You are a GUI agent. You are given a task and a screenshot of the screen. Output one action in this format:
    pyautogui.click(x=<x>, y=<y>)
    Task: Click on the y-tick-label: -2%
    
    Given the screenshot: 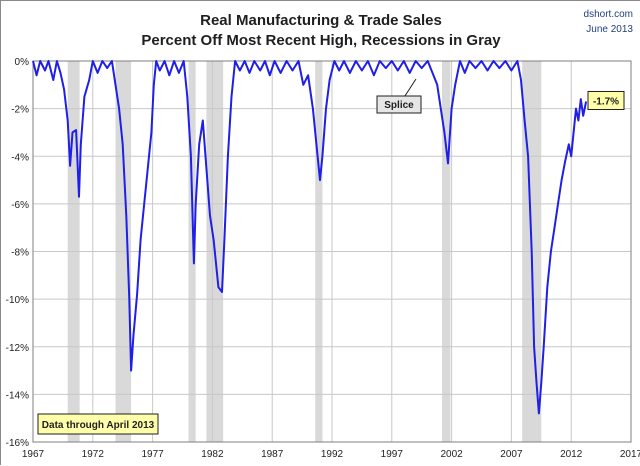 What is the action you would take?
    pyautogui.click(x=20, y=110)
    